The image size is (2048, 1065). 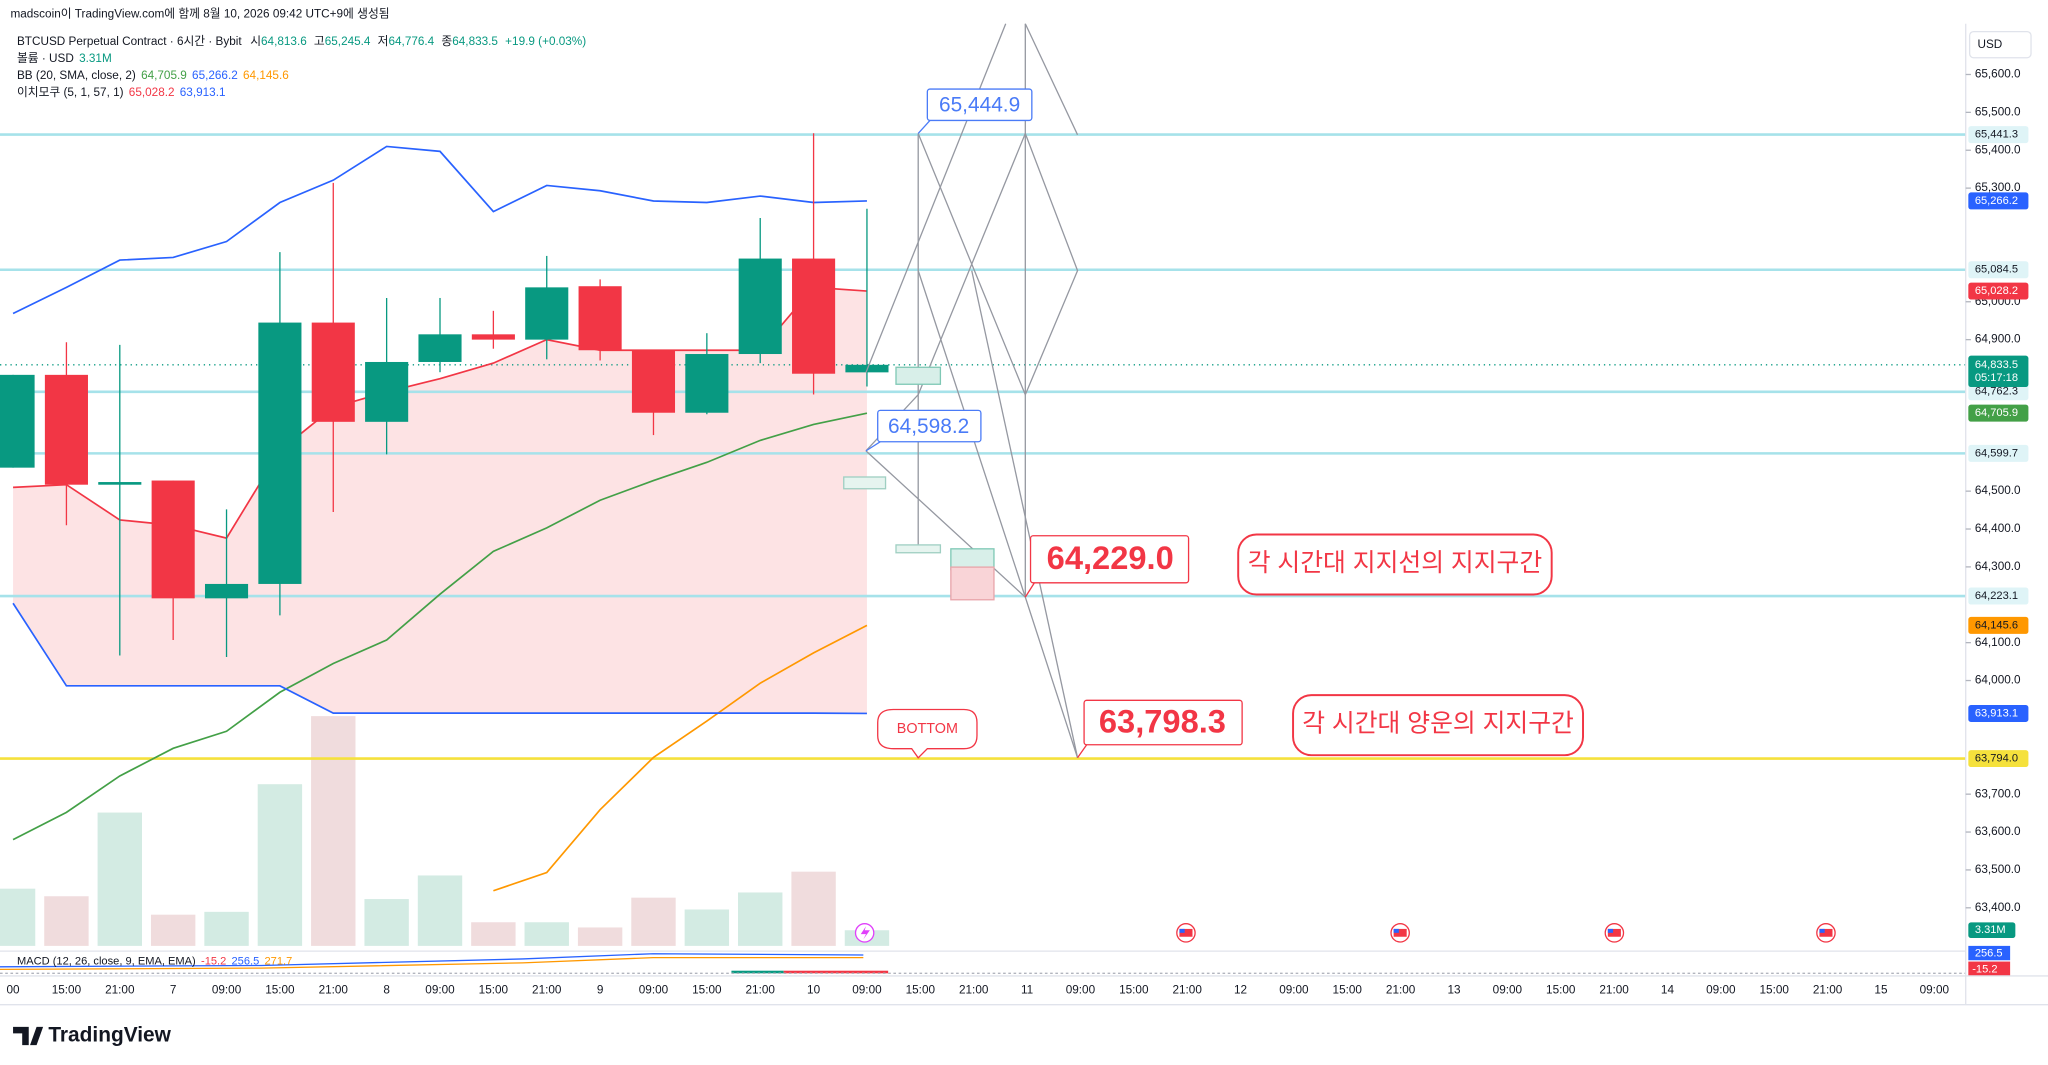 What do you see at coordinates (246, 961) in the screenshot?
I see `legend-value: 256.5` at bounding box center [246, 961].